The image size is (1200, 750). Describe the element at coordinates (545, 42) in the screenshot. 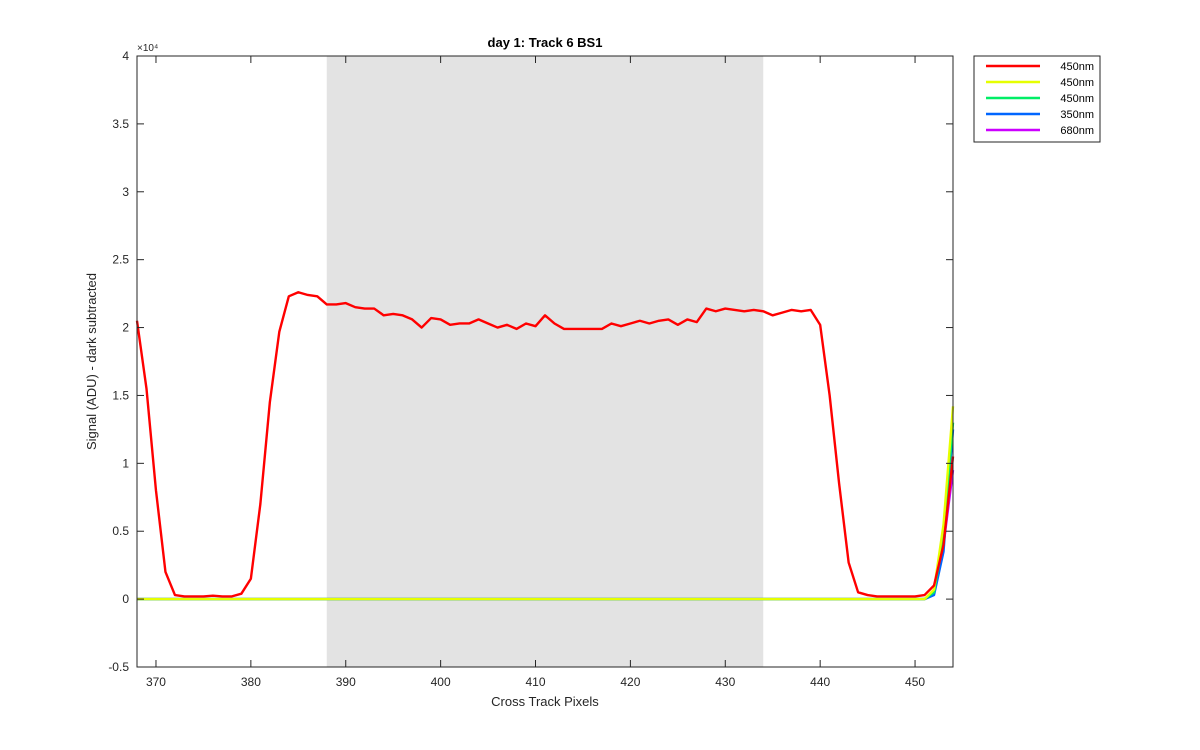

I see `chart-title: day 1: Track 6 BS1` at that location.